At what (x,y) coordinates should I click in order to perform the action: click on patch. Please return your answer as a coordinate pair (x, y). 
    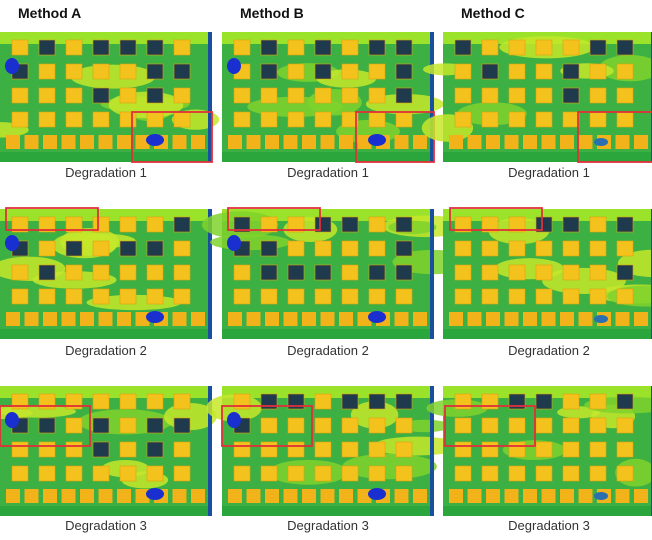
    Looking at the image, I should click on (412, 227).